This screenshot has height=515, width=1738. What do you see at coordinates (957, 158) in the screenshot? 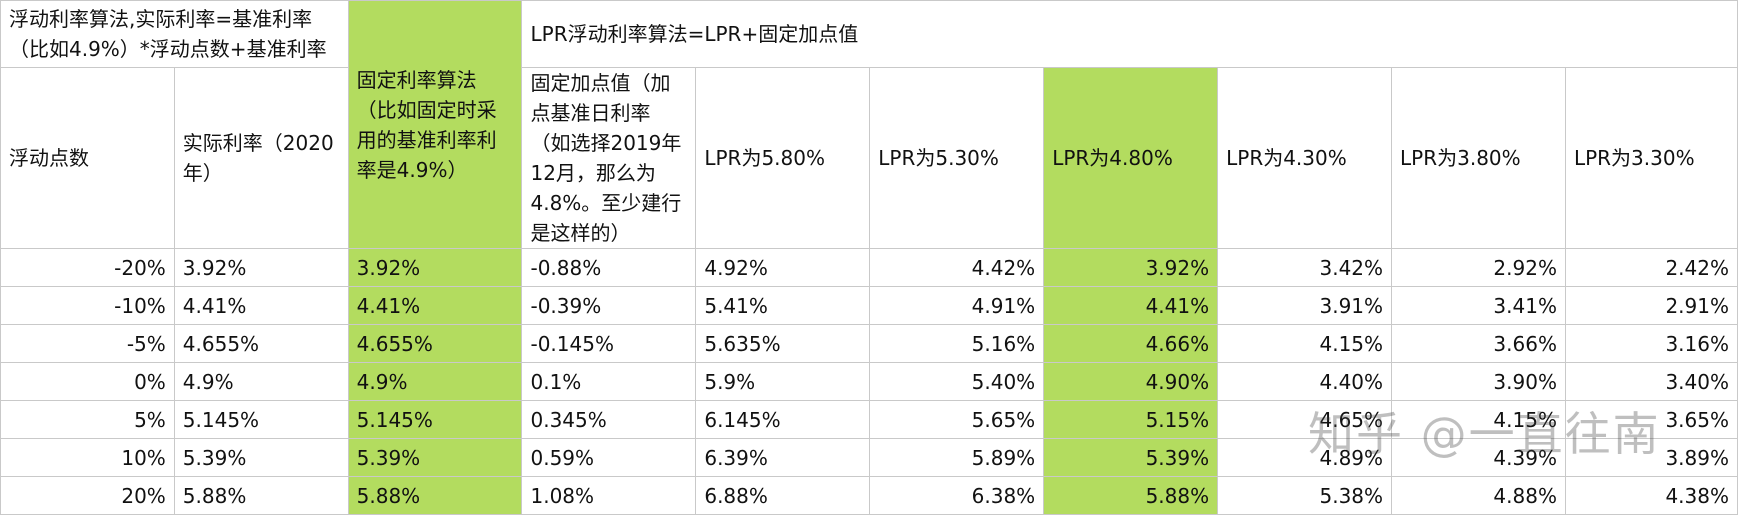
I see `header-cell-lpr-530: LPR为5.30%` at bounding box center [957, 158].